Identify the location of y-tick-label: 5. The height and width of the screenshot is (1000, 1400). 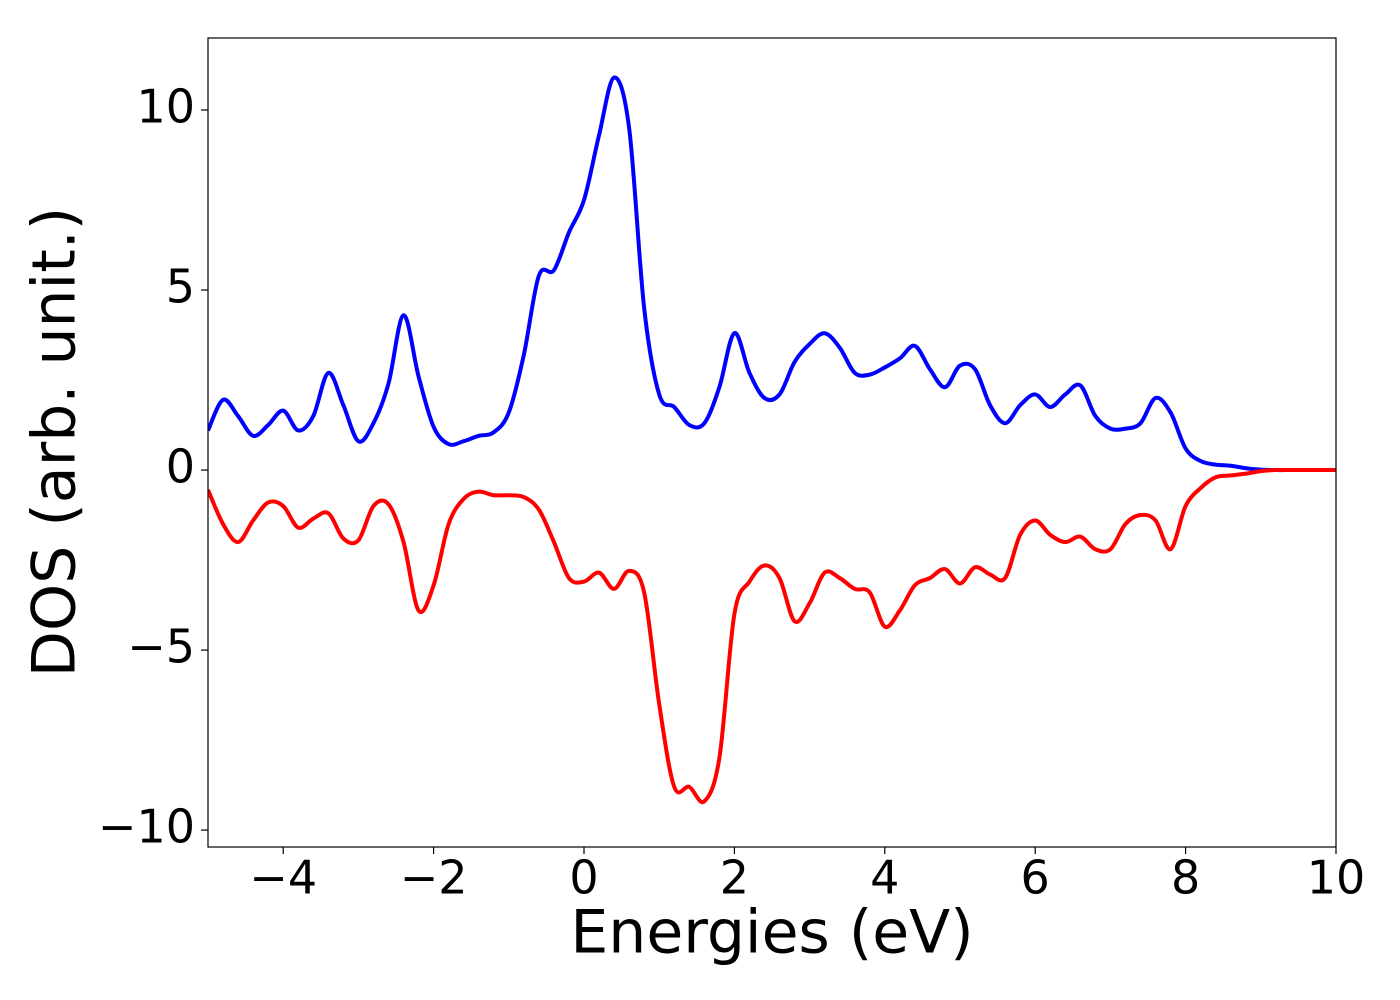
(180, 287).